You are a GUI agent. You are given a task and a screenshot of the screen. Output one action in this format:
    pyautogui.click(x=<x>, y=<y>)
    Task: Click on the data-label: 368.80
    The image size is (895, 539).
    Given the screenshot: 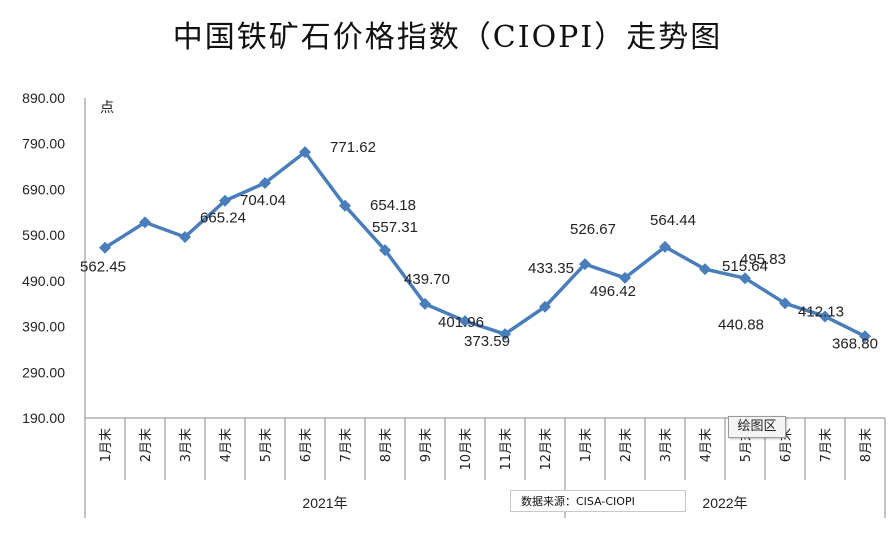 What is the action you would take?
    pyautogui.click(x=855, y=343)
    